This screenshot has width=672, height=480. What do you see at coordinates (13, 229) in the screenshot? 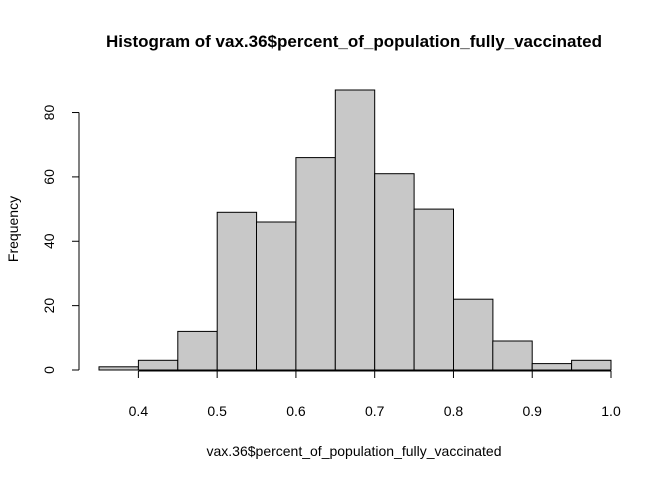
I see `y-axis-label: Frequency` at bounding box center [13, 229].